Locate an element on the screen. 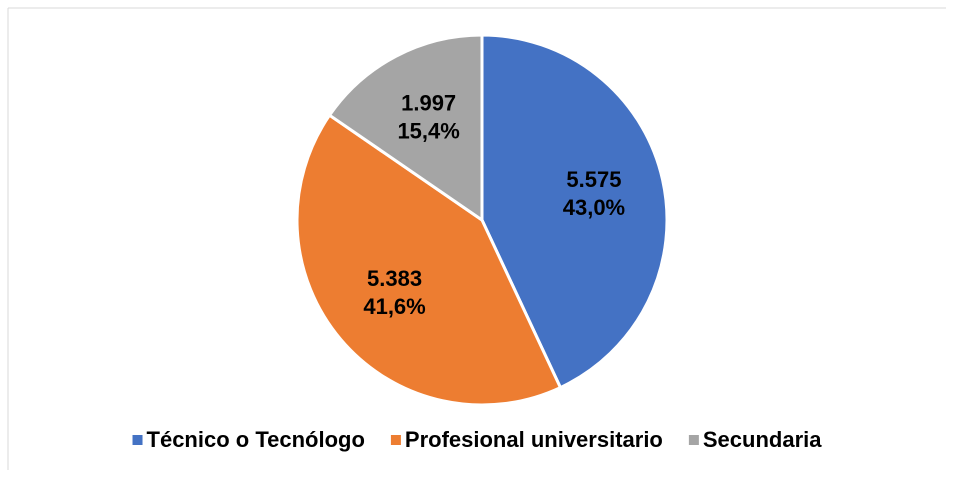 This screenshot has height=478, width=954. legend-label: Secundaria is located at coordinates (762, 439).